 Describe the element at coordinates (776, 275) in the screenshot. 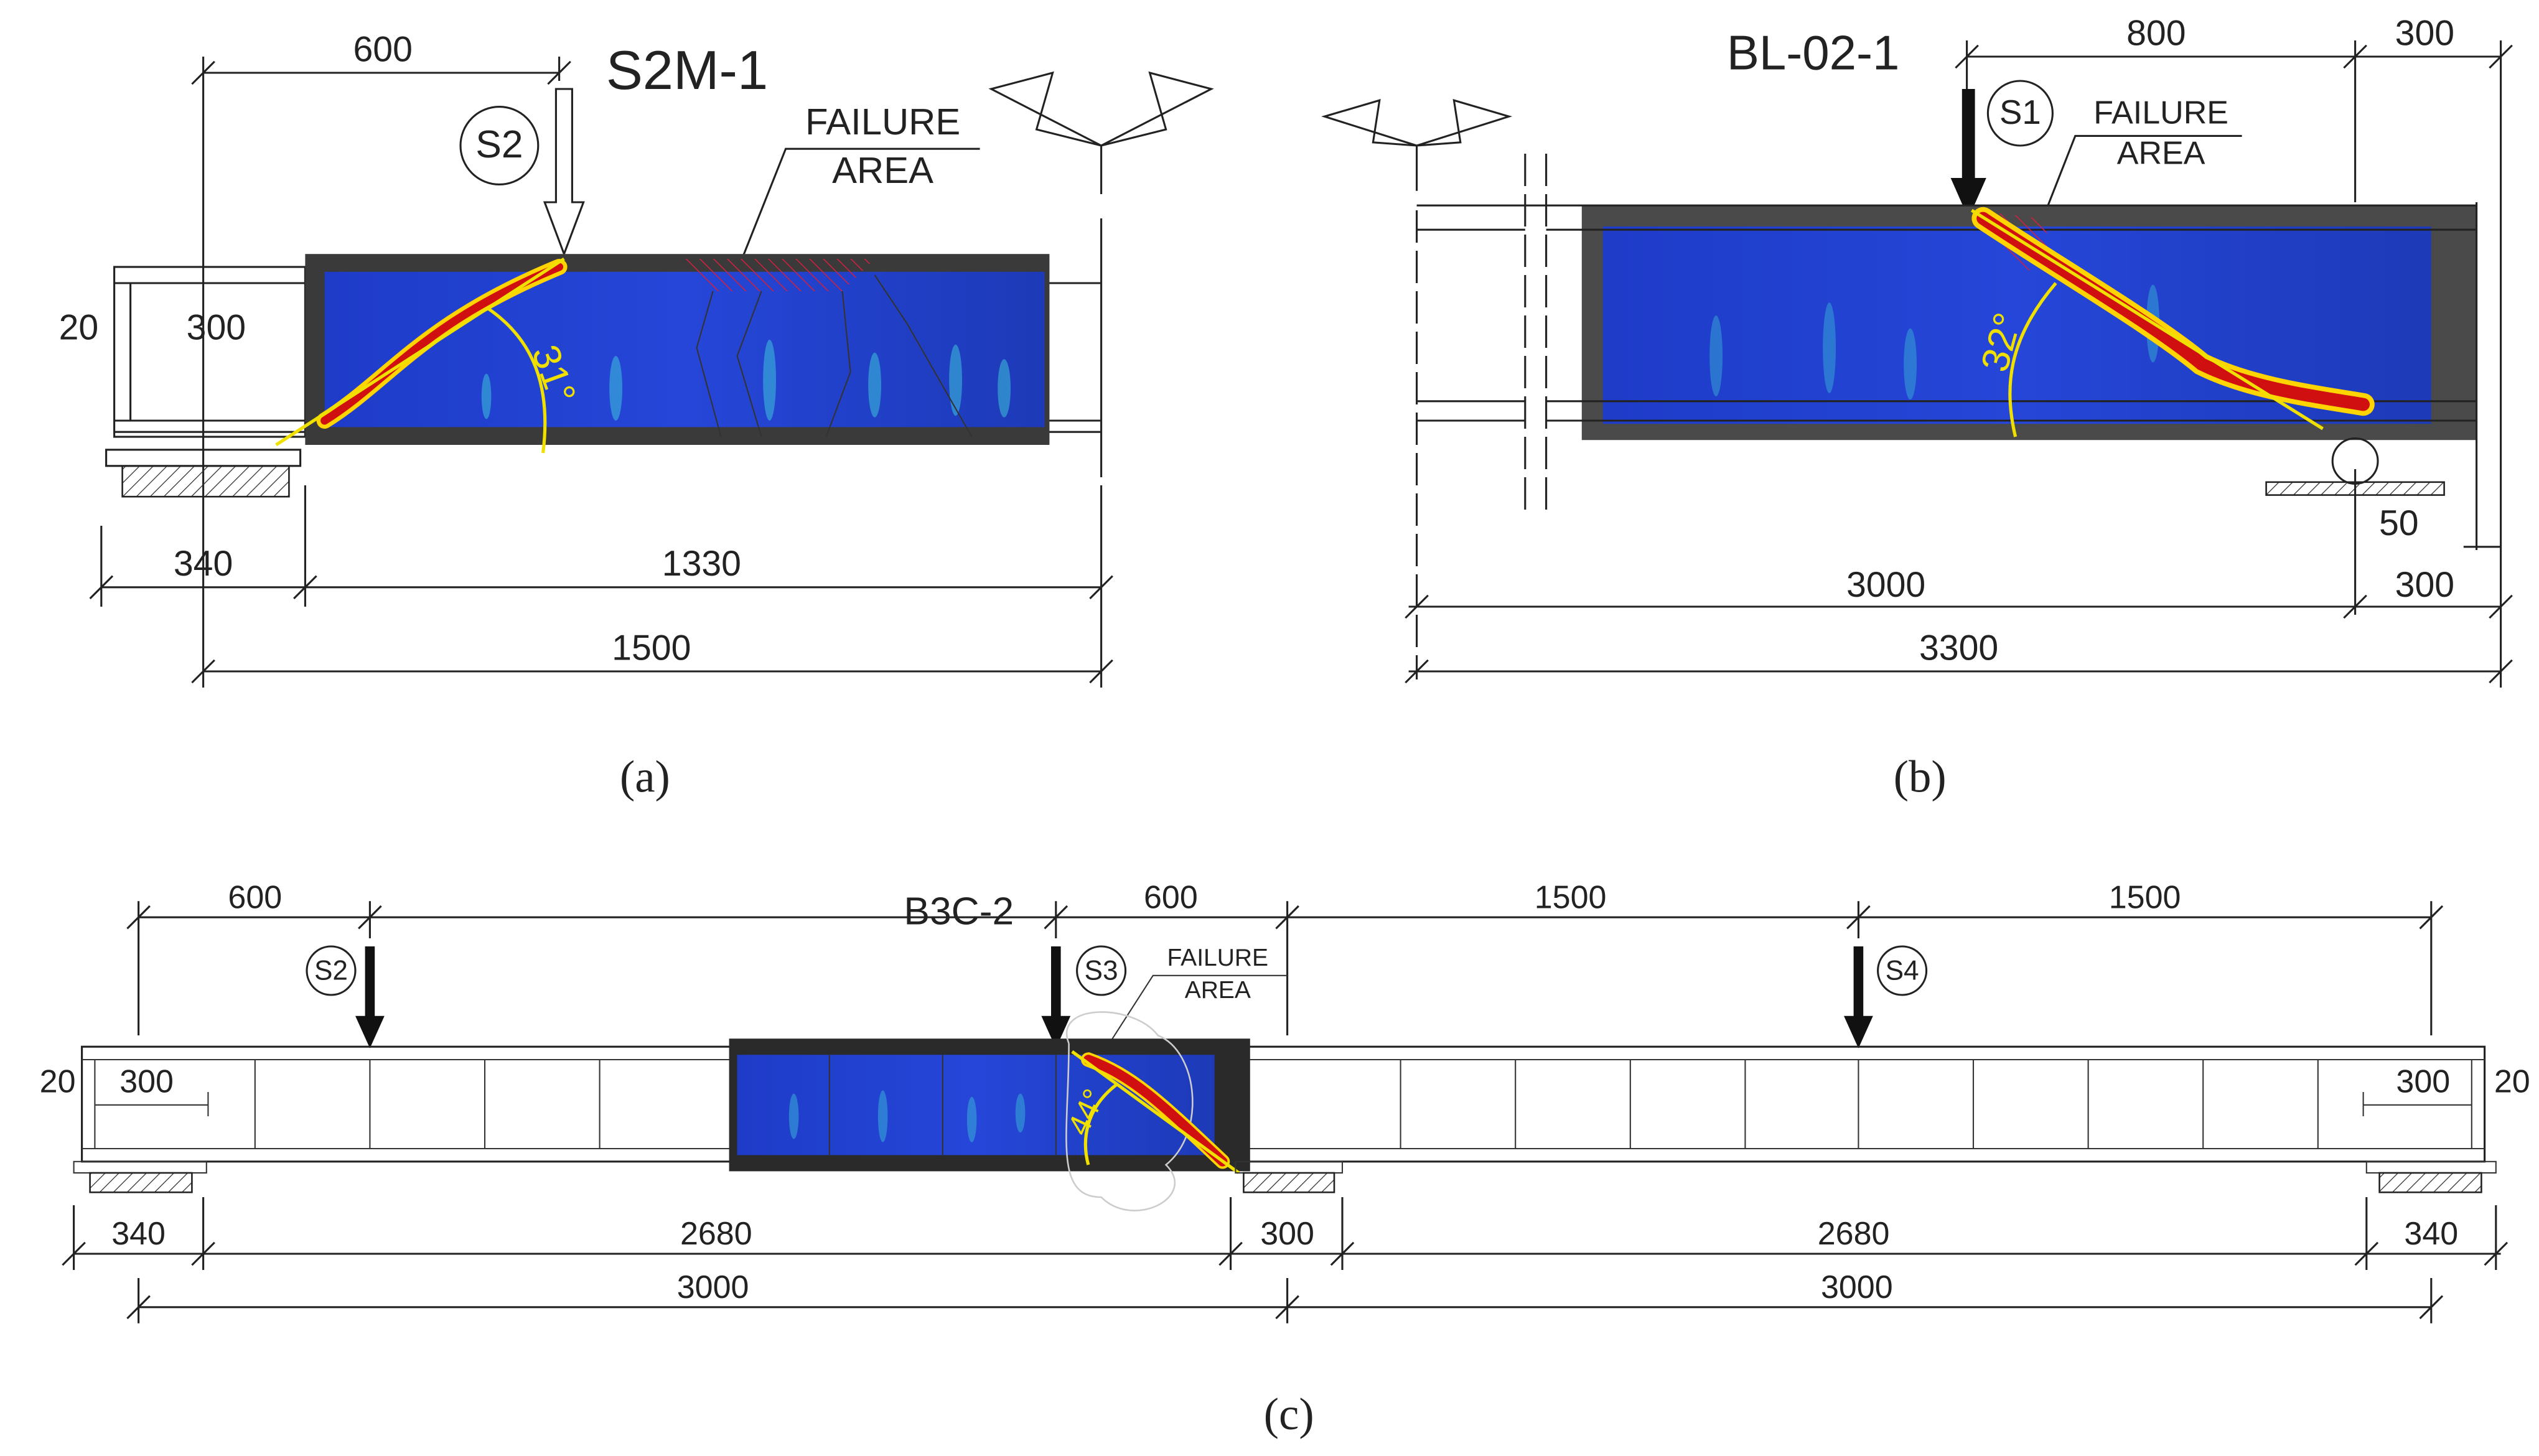

I see `failure-zone` at that location.